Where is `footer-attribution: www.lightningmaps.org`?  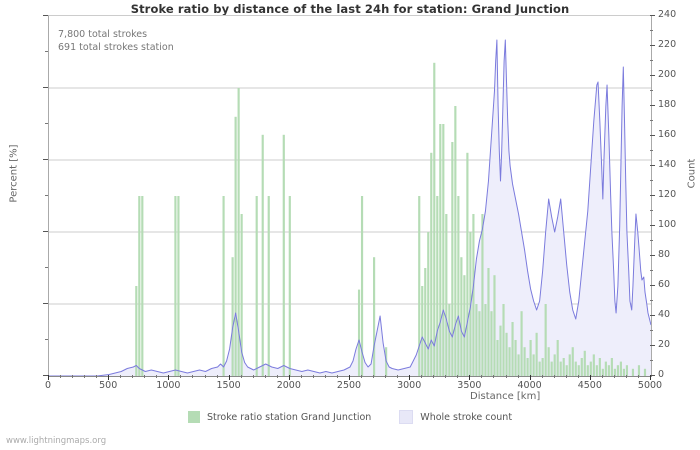 footer-attribution: www.lightningmaps.org is located at coordinates (56, 441).